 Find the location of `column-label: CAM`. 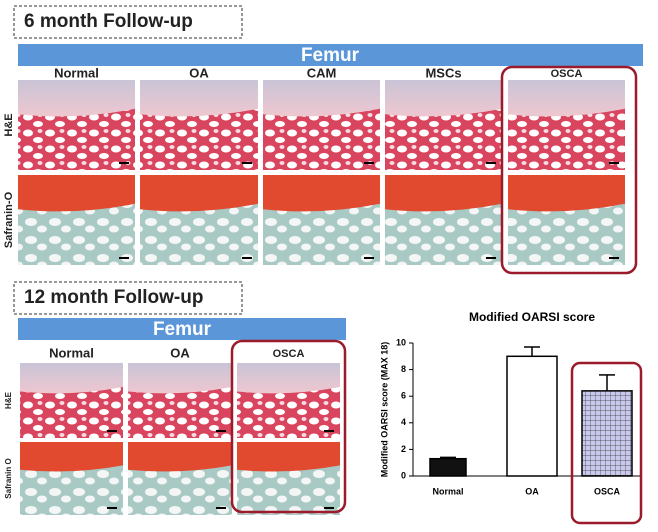

column-label: CAM is located at coordinates (322, 72).